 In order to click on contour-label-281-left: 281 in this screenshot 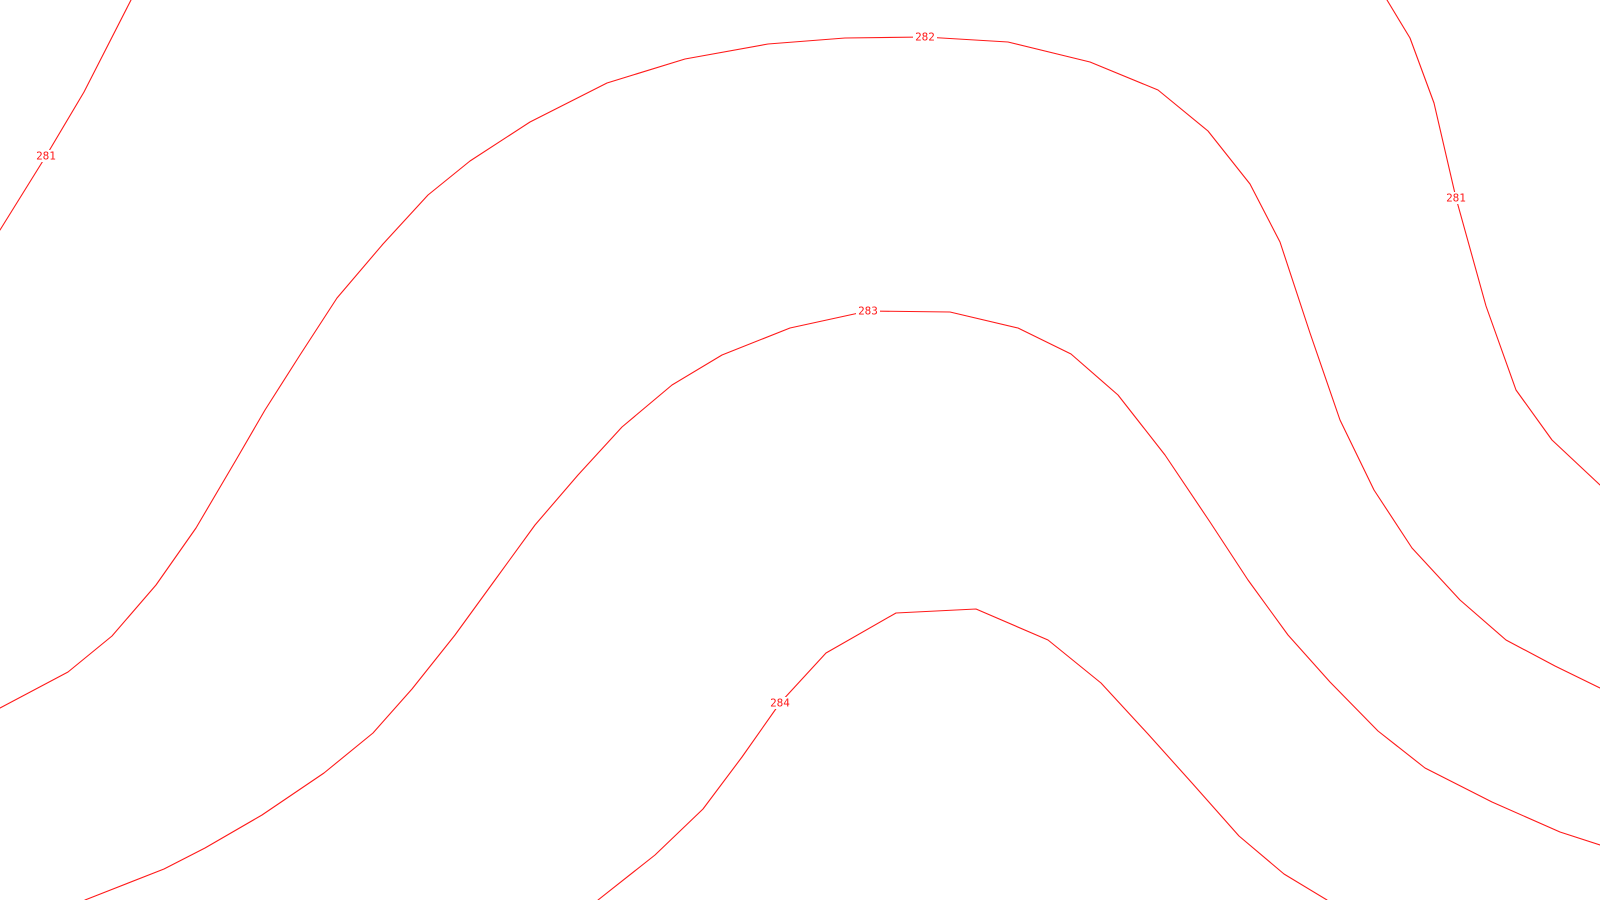, I will do `click(46, 156)`.